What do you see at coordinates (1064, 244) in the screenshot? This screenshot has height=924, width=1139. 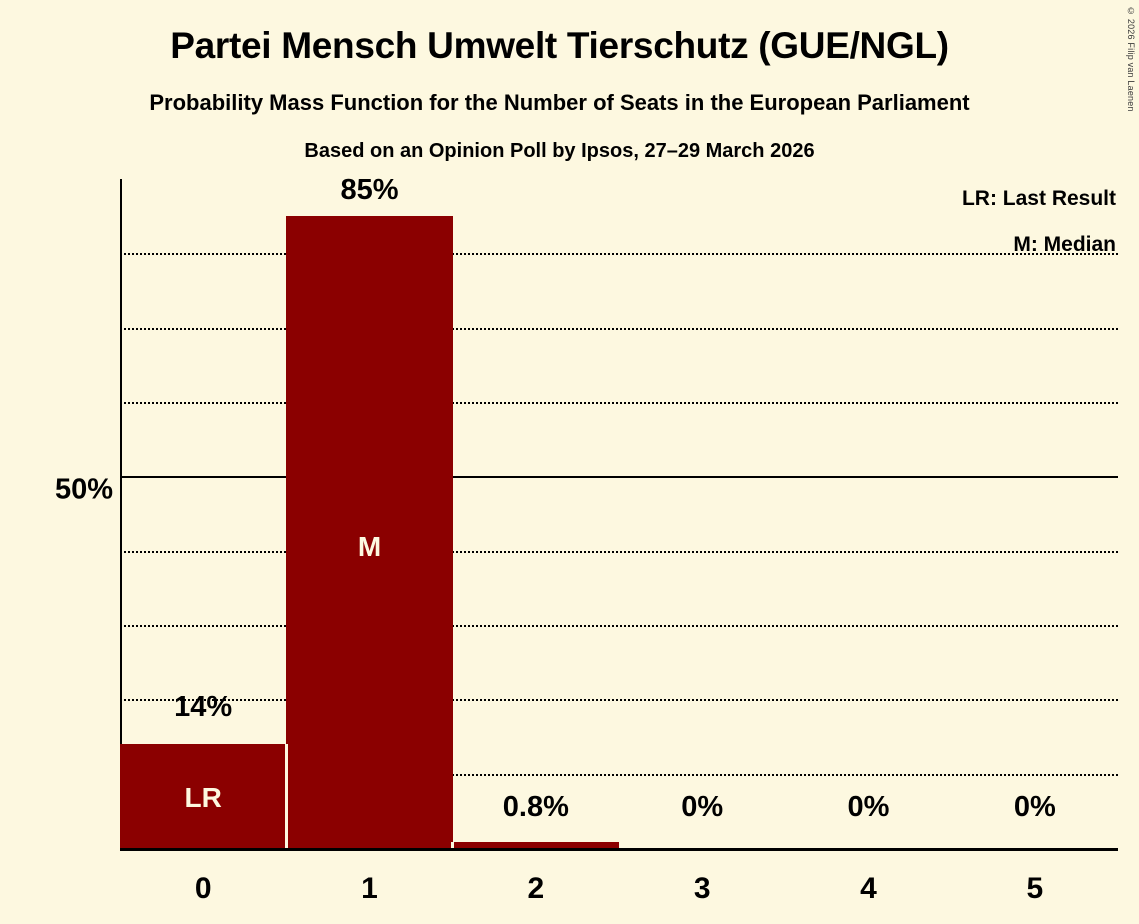 I see `legend-median: M: Median` at bounding box center [1064, 244].